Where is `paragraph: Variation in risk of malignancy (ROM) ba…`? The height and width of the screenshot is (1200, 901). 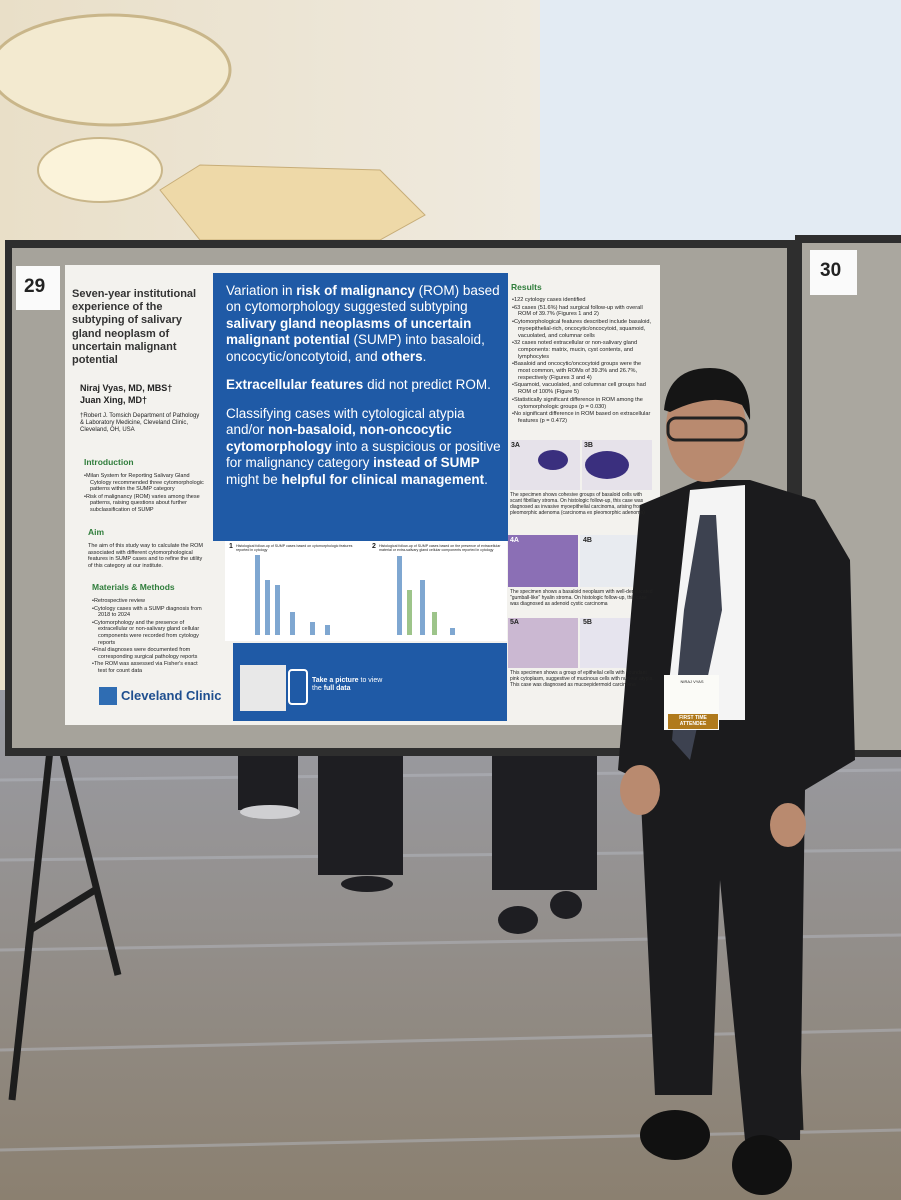 paragraph: Variation in risk of malignancy (ROM) ba… is located at coordinates (364, 324).